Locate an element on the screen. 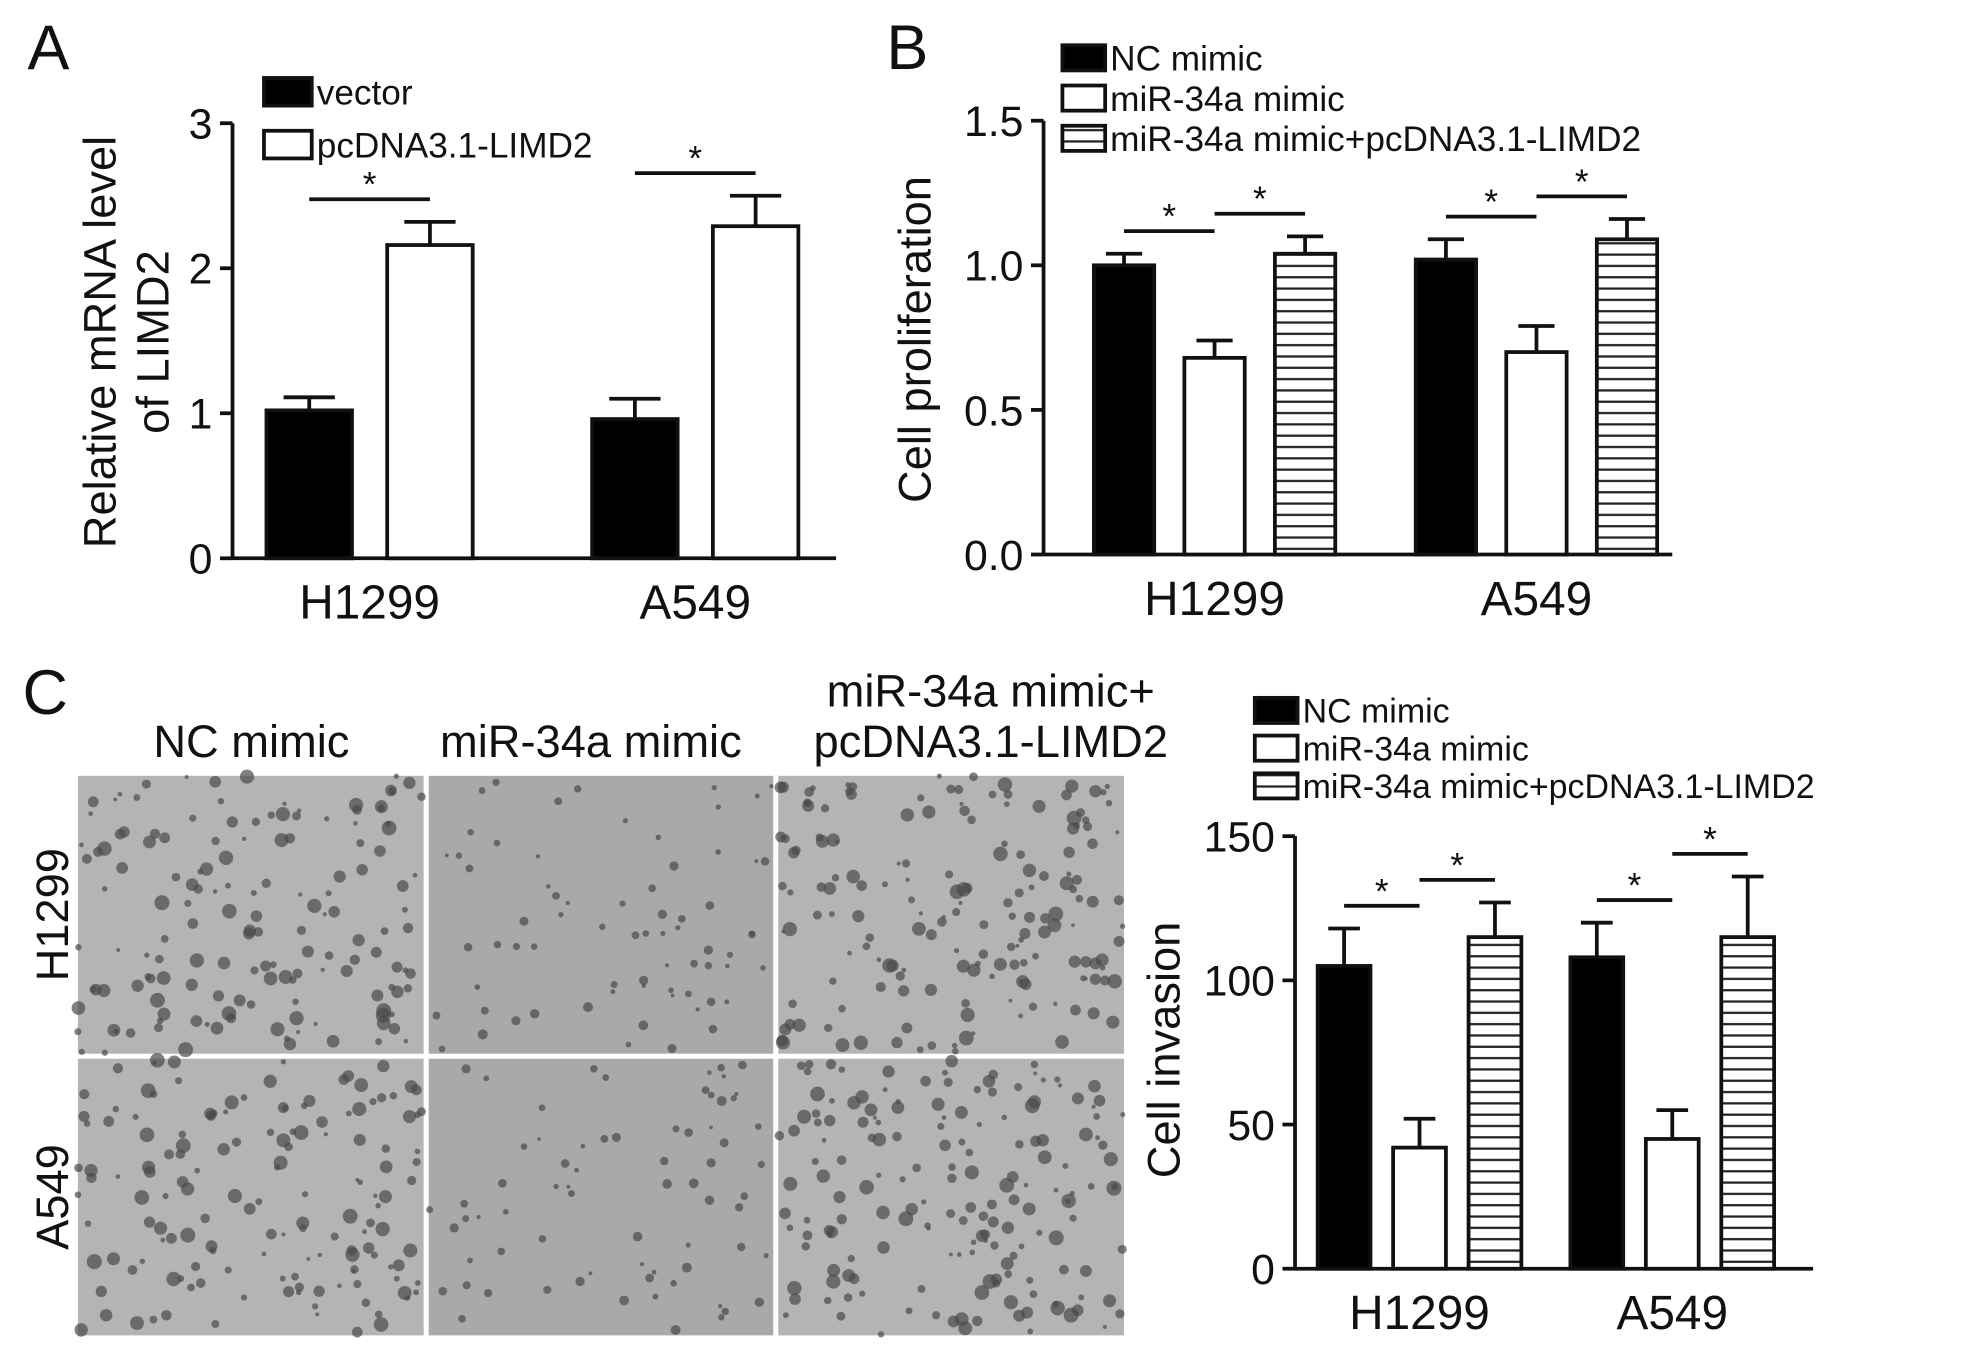 The height and width of the screenshot is (1363, 1984). legend-label: NC mimic is located at coordinates (1186, 59).